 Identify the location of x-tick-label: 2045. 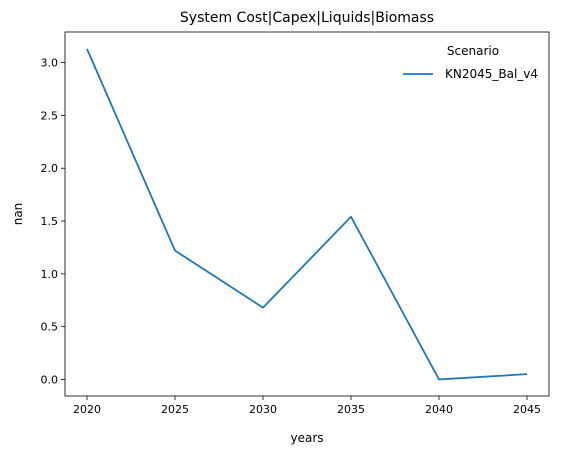
(527, 409).